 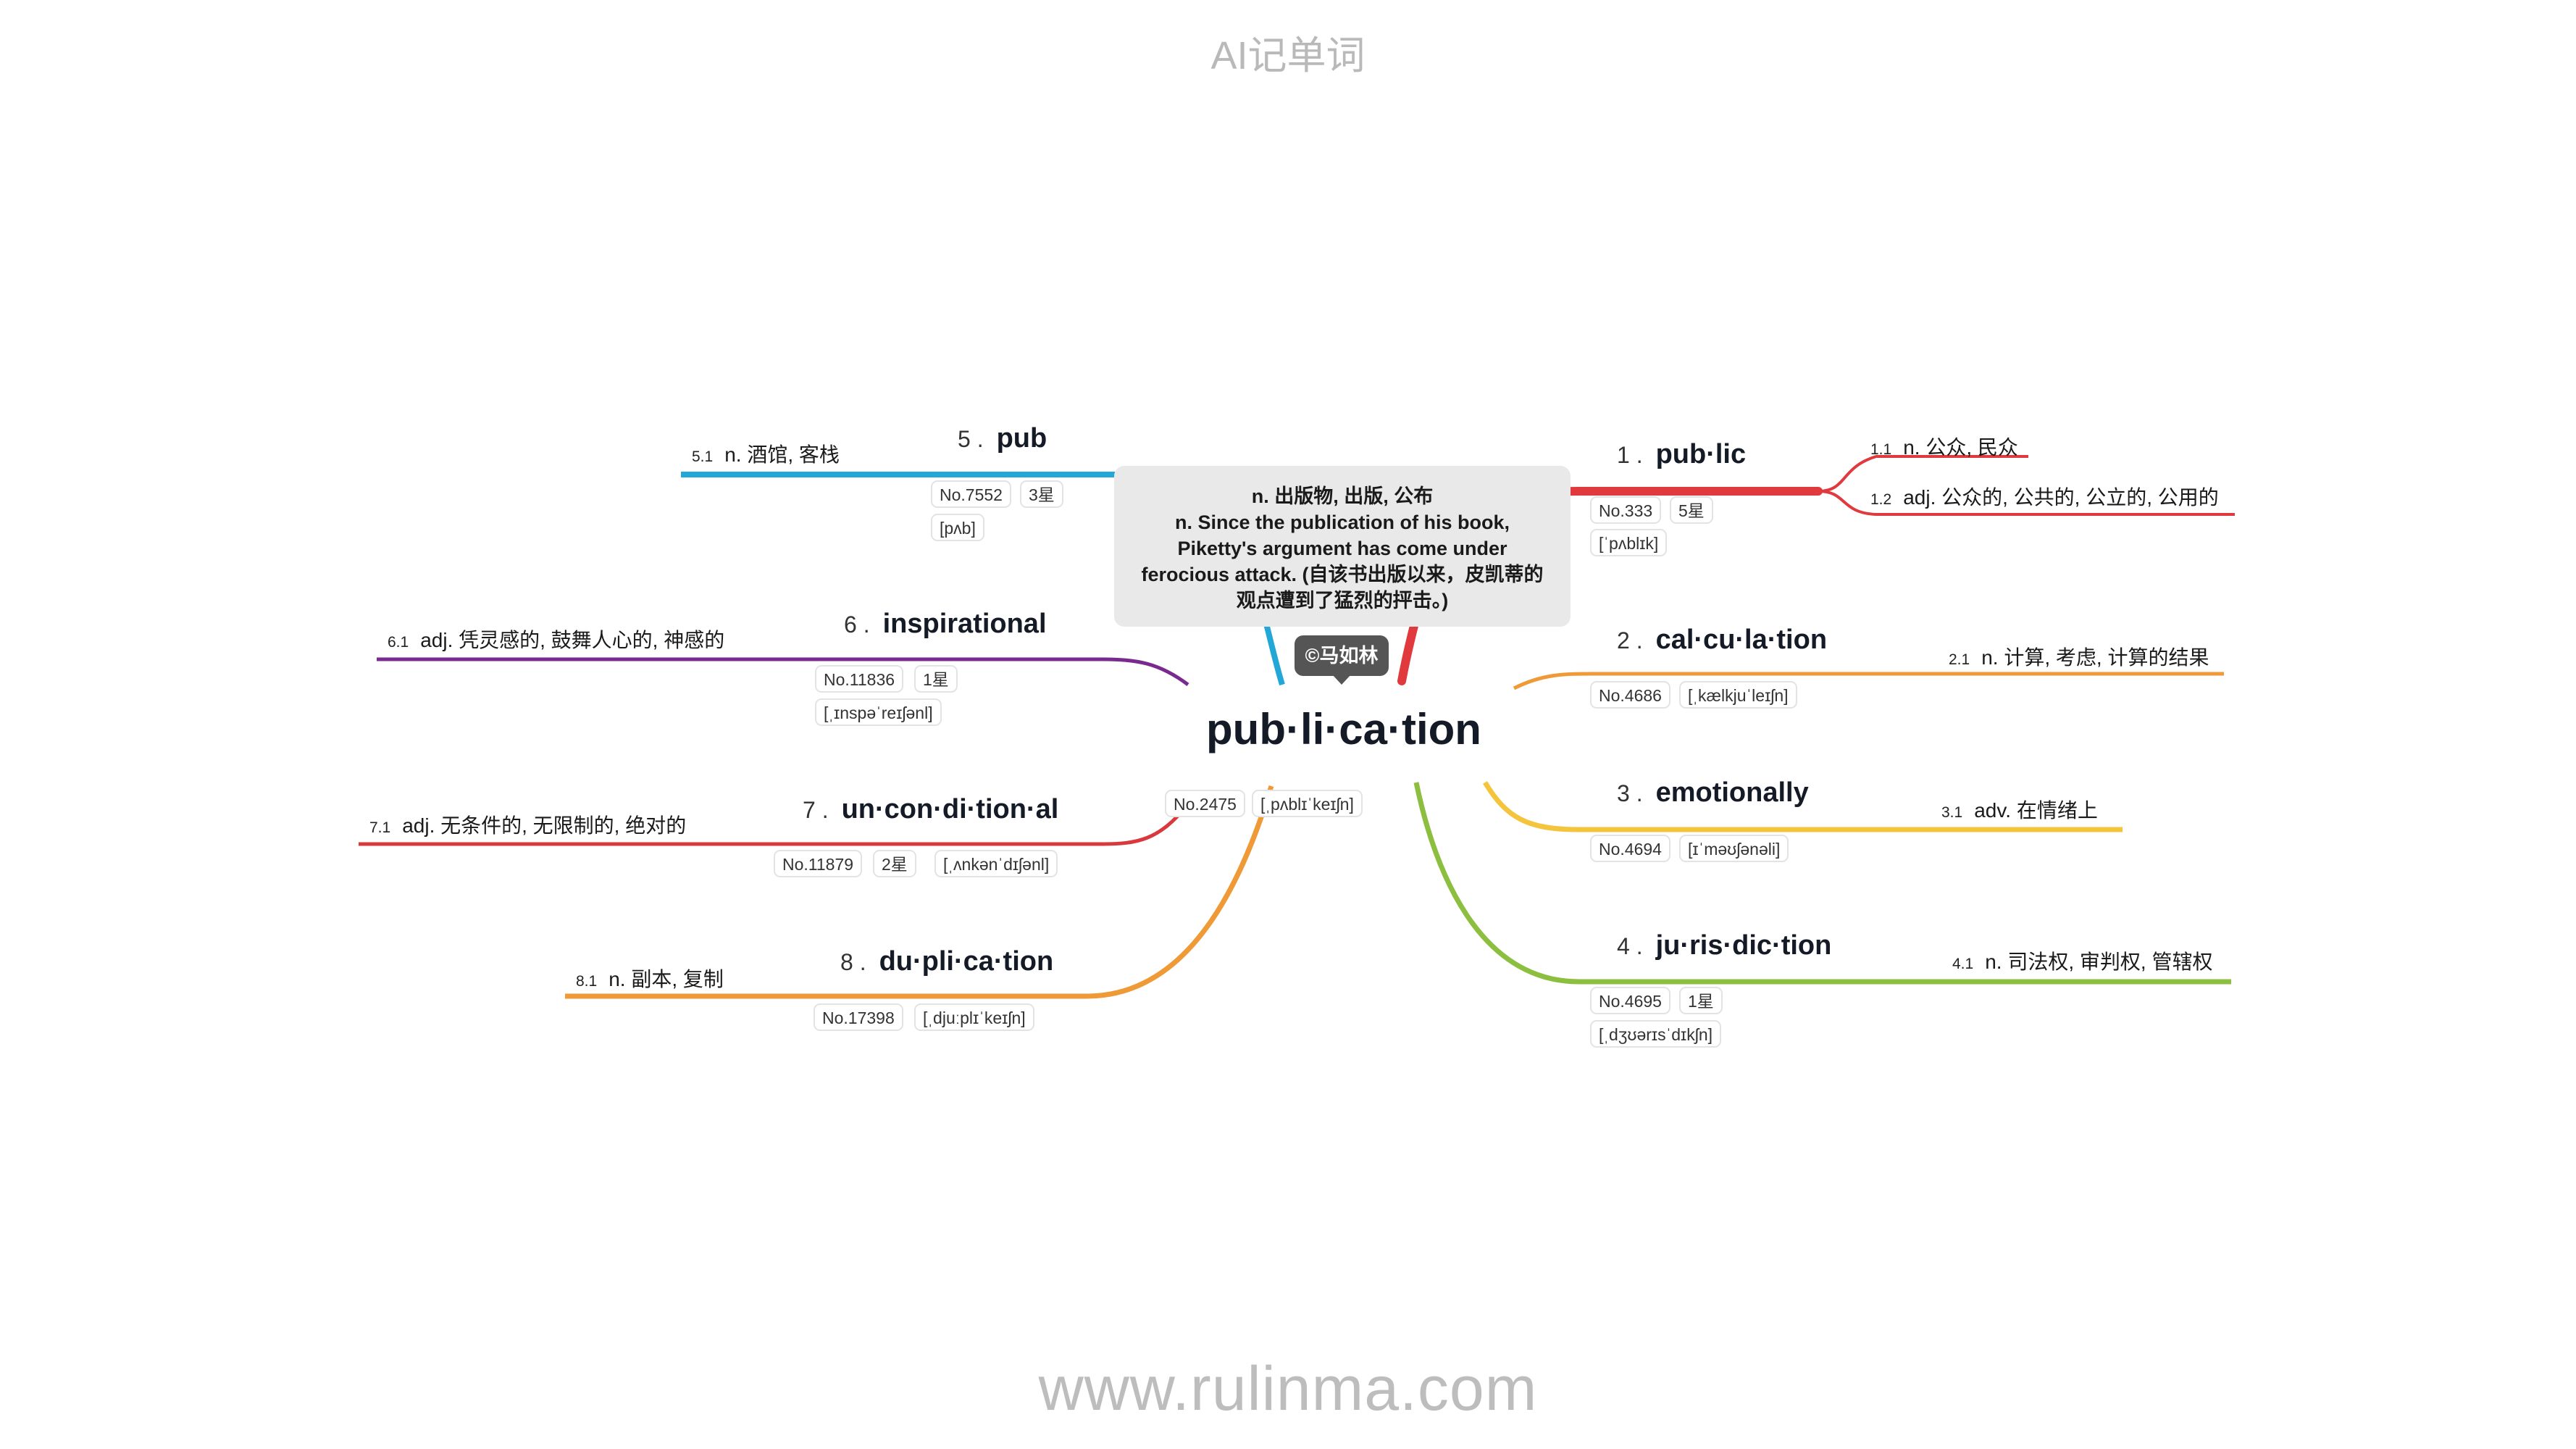 What do you see at coordinates (1205, 804) in the screenshot?
I see `root-rank-chip: No.2475` at bounding box center [1205, 804].